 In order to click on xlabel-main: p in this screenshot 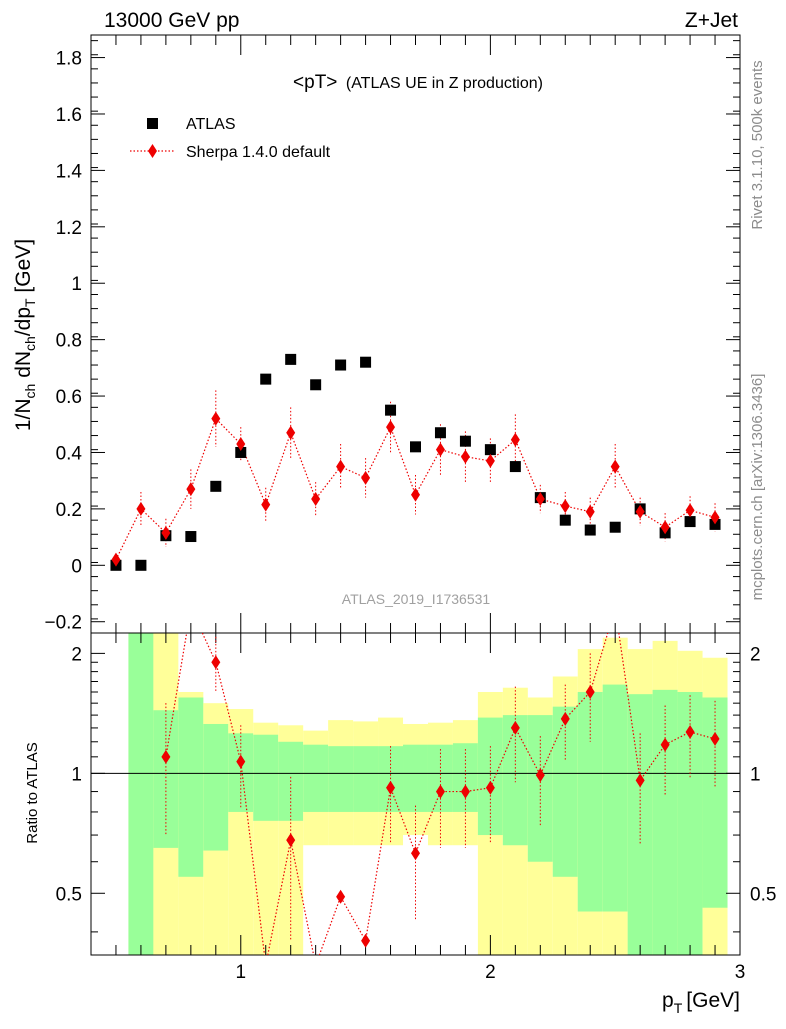, I will do `click(668, 1000)`.